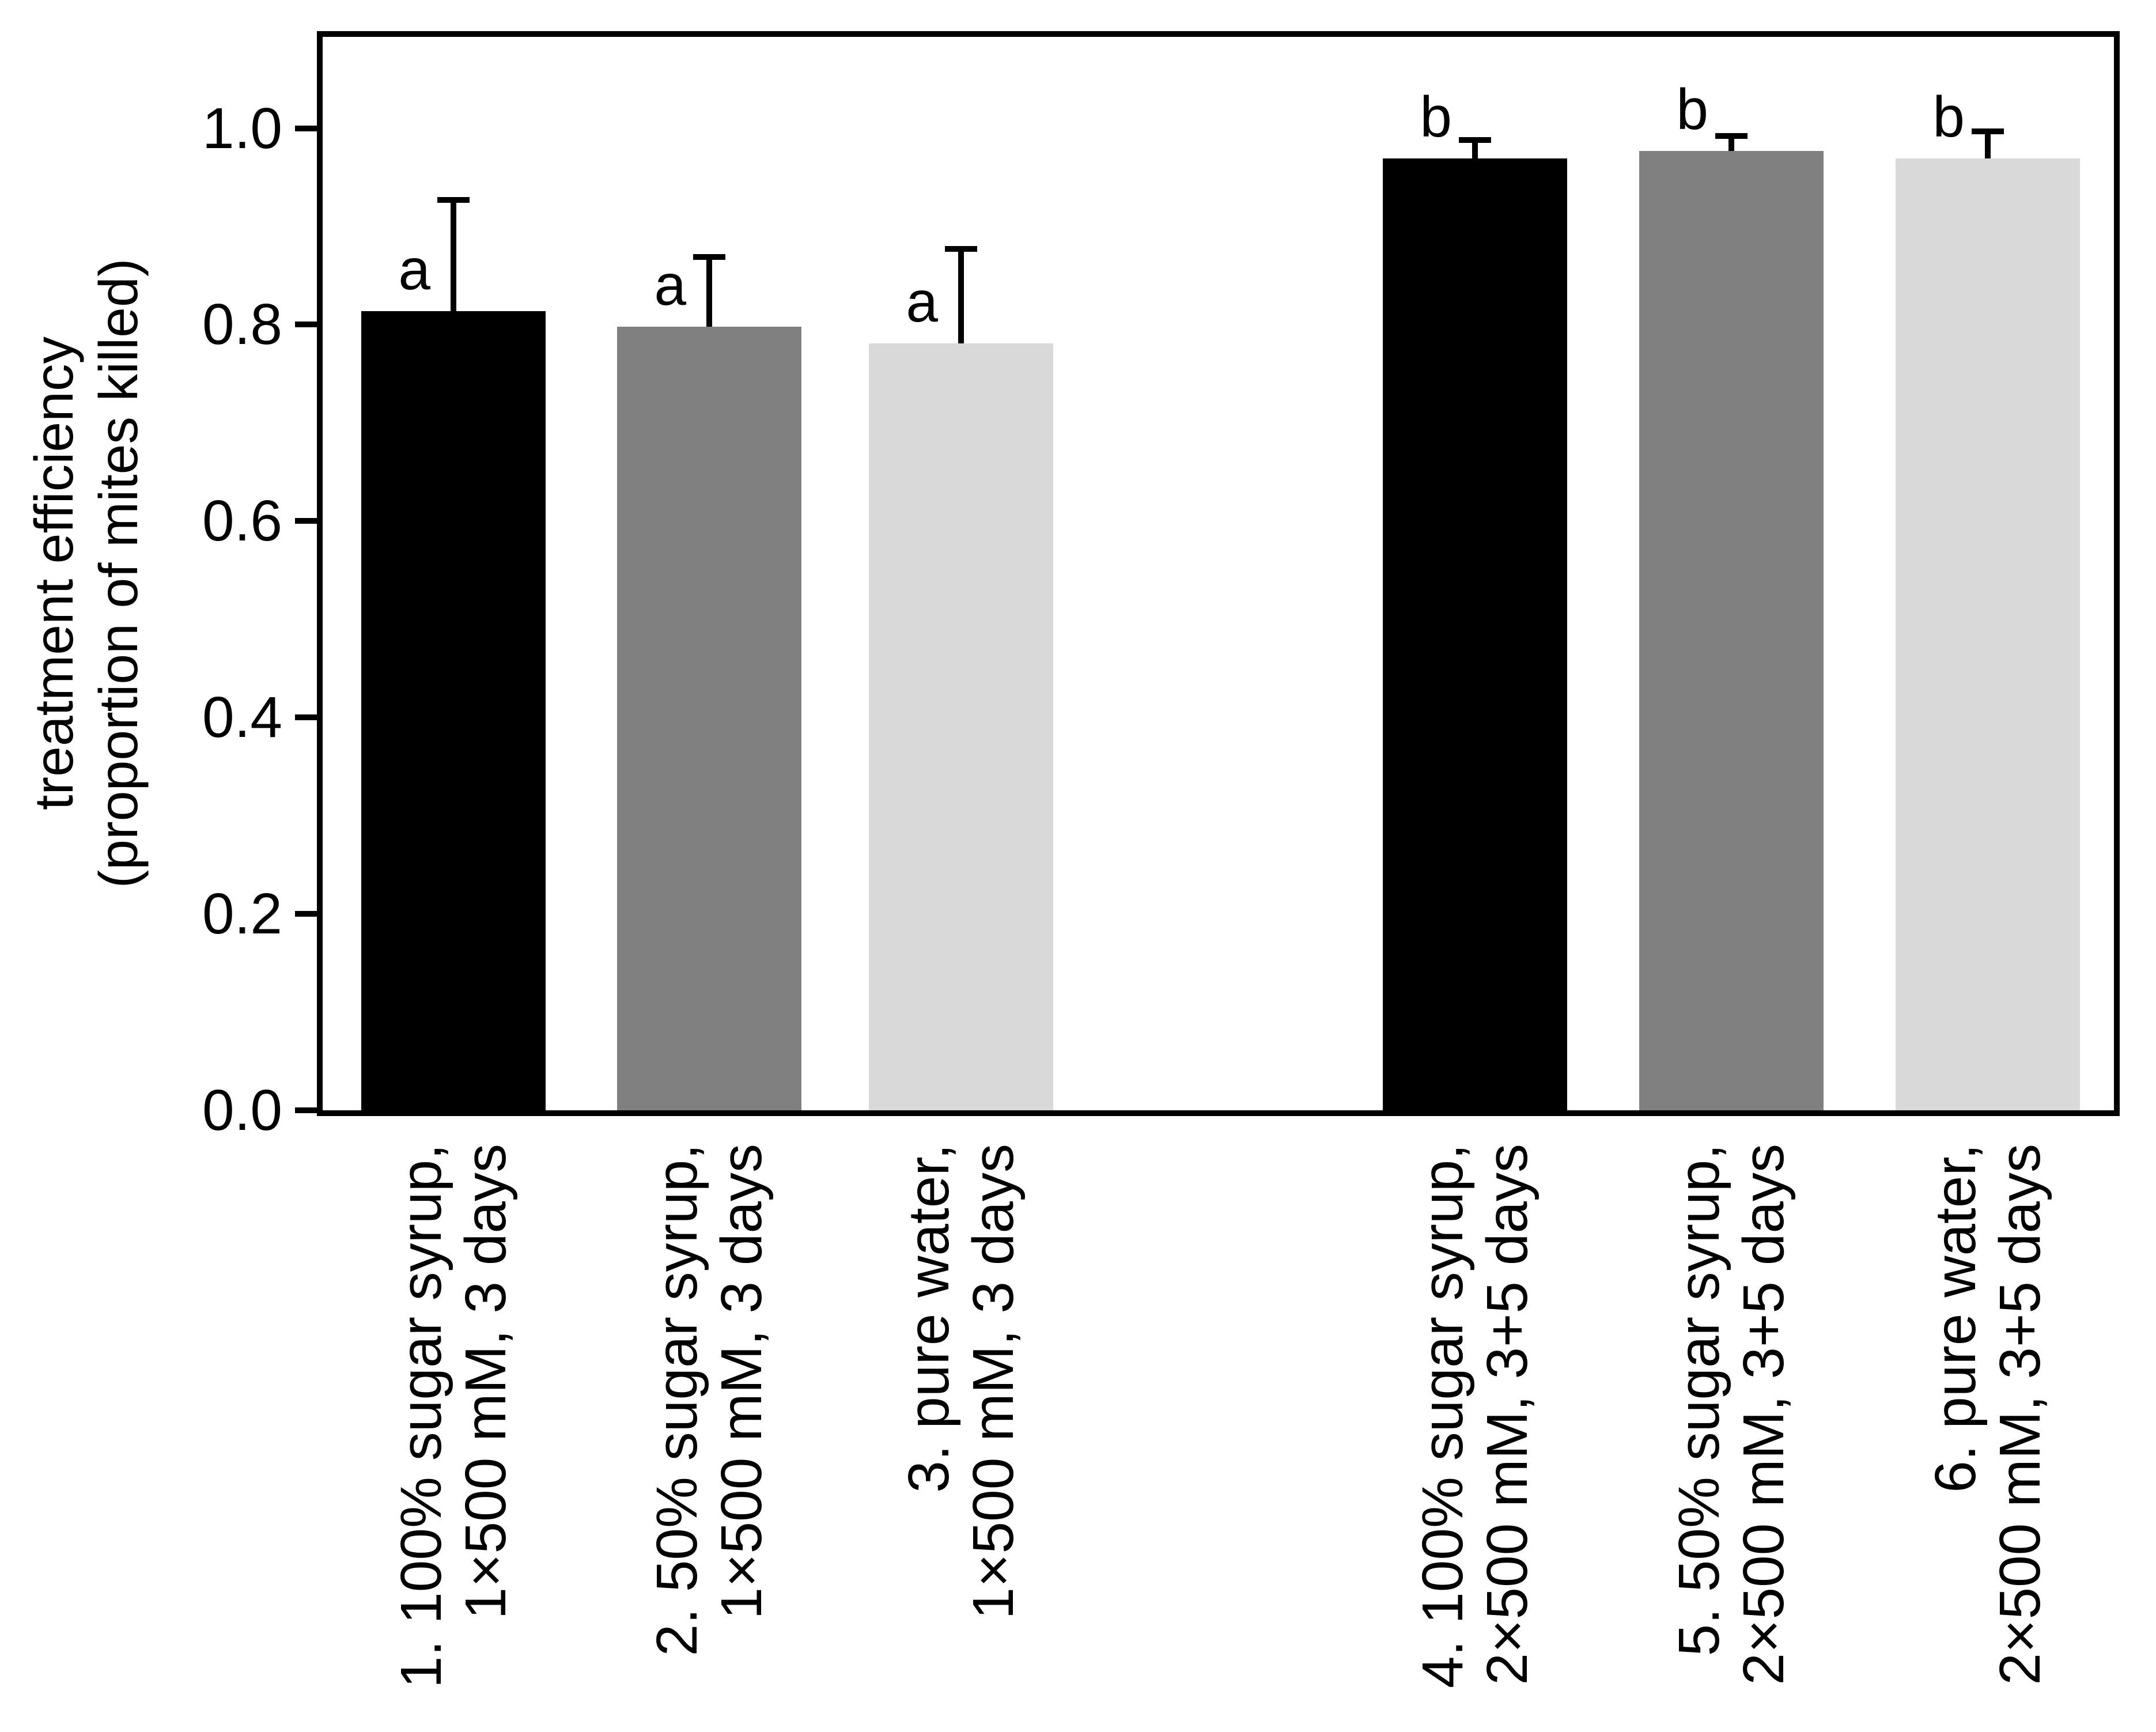 This screenshot has height=1732, width=2156. I want to click on x-tick-label-line1: 2. 50% sugar syrup,, so click(677, 1400).